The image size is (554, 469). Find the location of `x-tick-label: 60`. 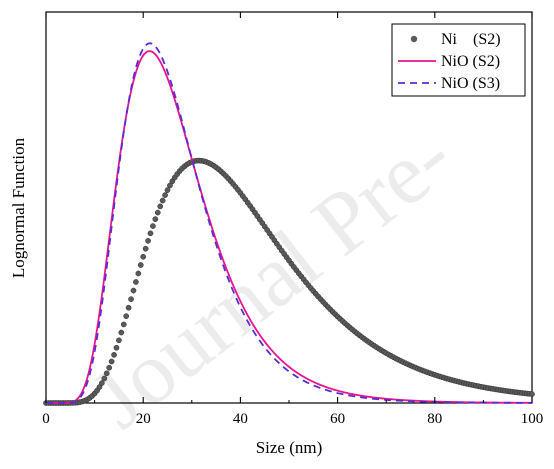

x-tick-label: 60 is located at coordinates (337, 419).